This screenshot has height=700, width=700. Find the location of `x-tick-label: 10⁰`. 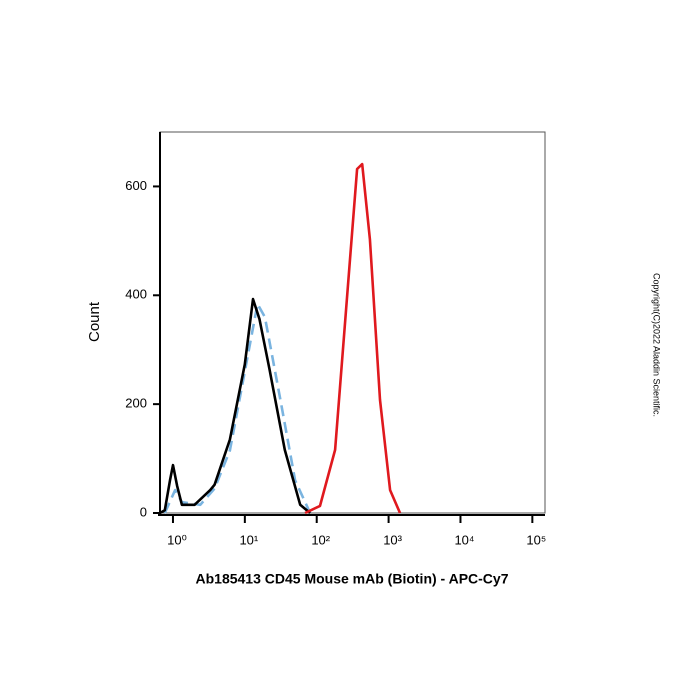

x-tick-label: 10⁰ is located at coordinates (177, 539).